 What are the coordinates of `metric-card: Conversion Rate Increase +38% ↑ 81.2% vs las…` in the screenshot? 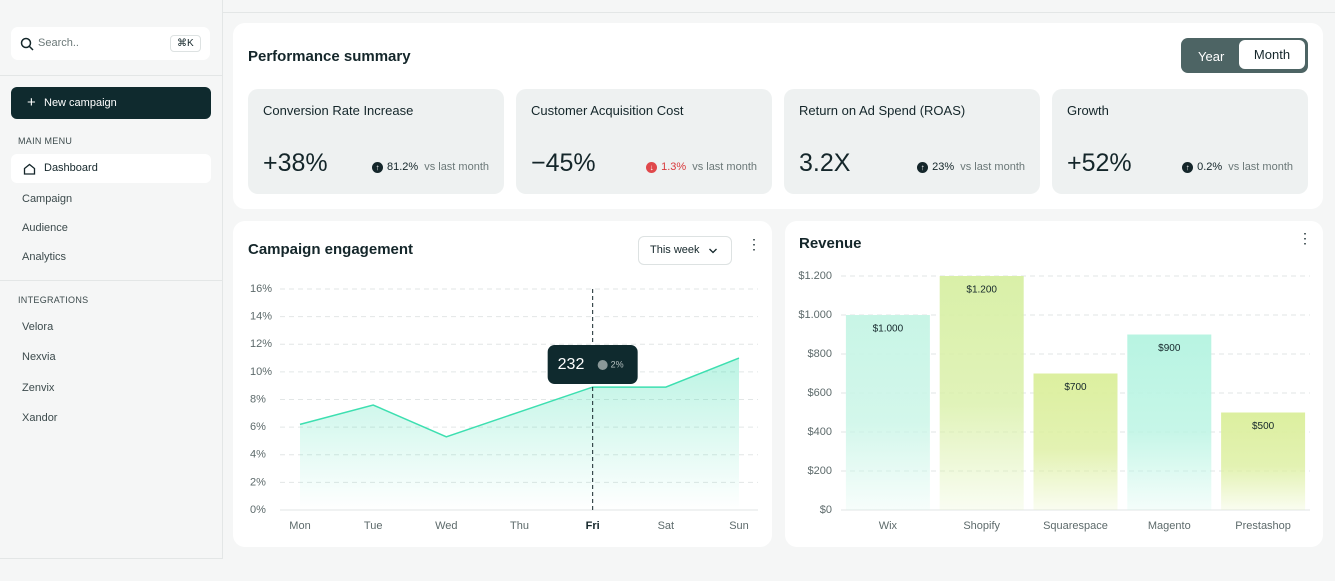 It's located at (376, 141).